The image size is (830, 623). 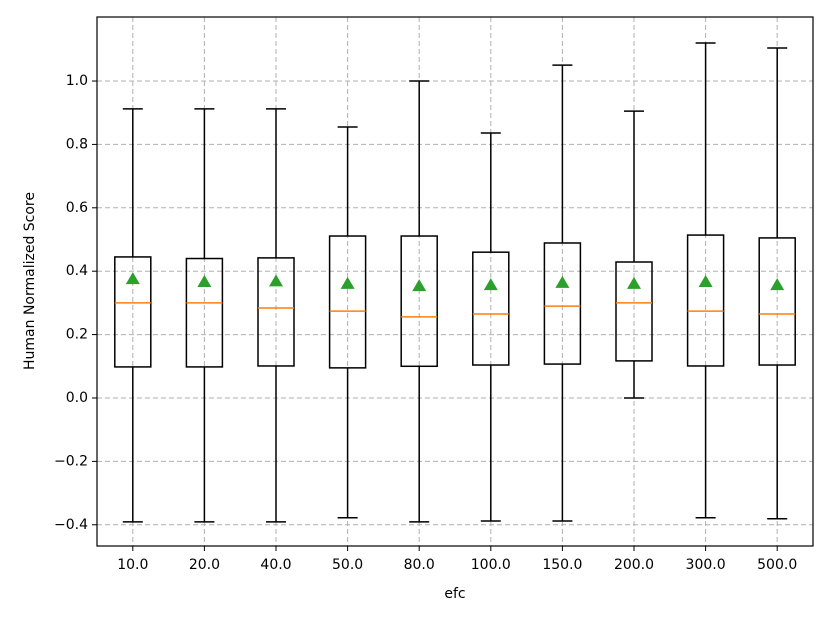 What do you see at coordinates (30, 281) in the screenshot?
I see `y-axis-label: Human Normalized Score` at bounding box center [30, 281].